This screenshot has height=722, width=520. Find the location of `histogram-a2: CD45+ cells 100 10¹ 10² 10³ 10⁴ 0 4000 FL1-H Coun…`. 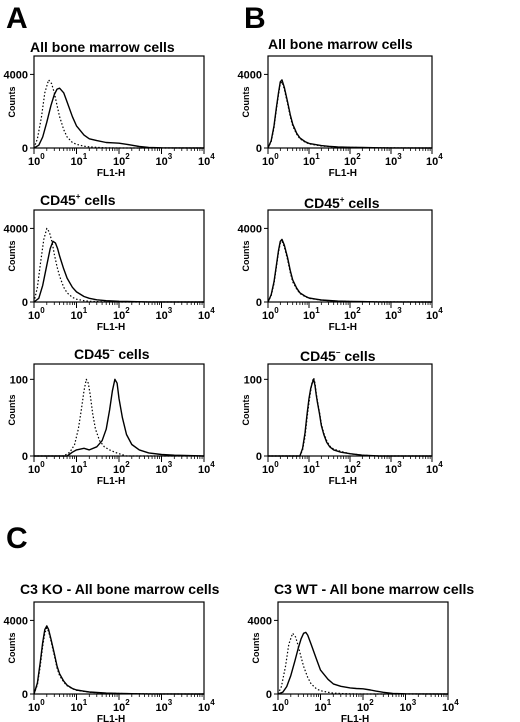

histogram-a2: CD45+ cells 100 10¹ 10² 10³ 10⁴ 0 4000 FL1-H Coun… is located at coordinates (110, 262).